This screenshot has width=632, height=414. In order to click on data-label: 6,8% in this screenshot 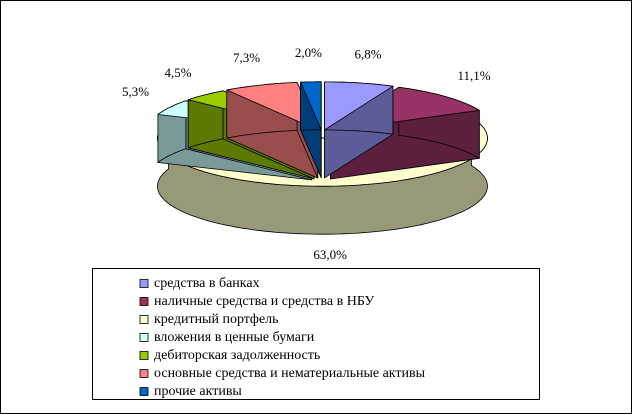, I will do `click(367, 54)`.